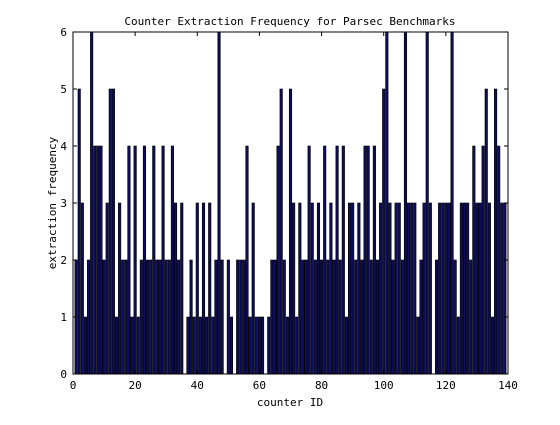 This screenshot has height=425, width=560. Describe the element at coordinates (63, 32) in the screenshot. I see `y-tick-label: 6` at that location.